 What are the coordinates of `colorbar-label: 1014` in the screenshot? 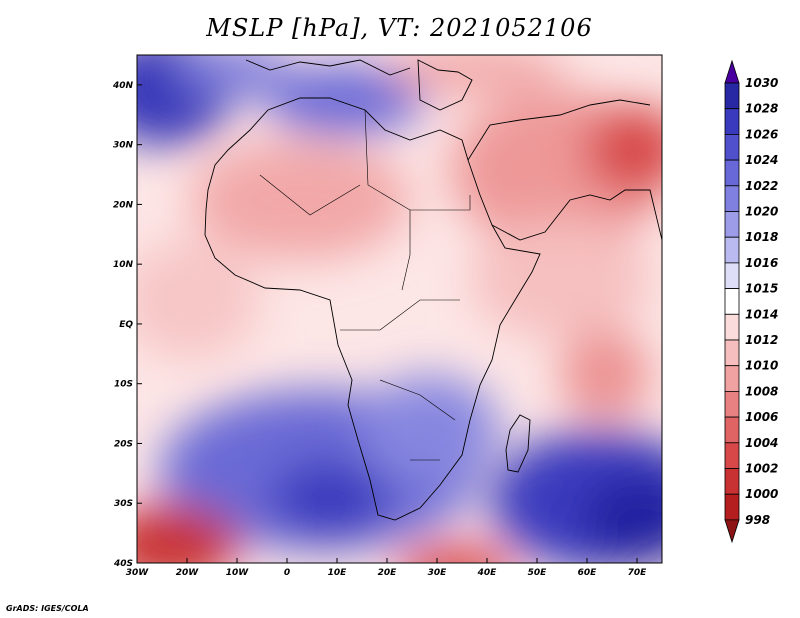 It's located at (761, 314).